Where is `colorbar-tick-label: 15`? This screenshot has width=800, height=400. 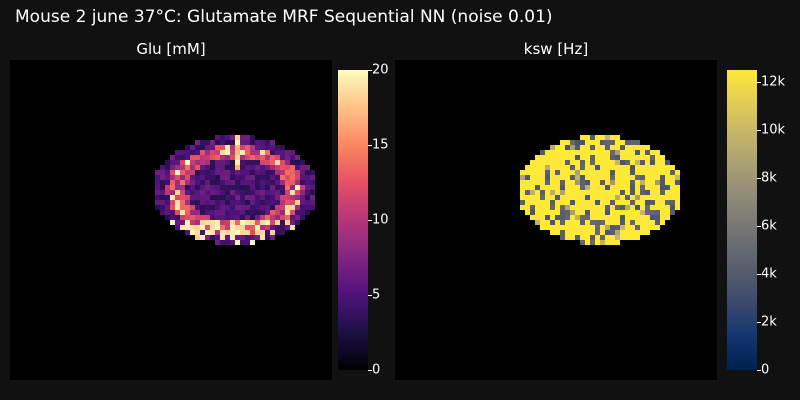
colorbar-tick-label: 15 is located at coordinates (380, 145).